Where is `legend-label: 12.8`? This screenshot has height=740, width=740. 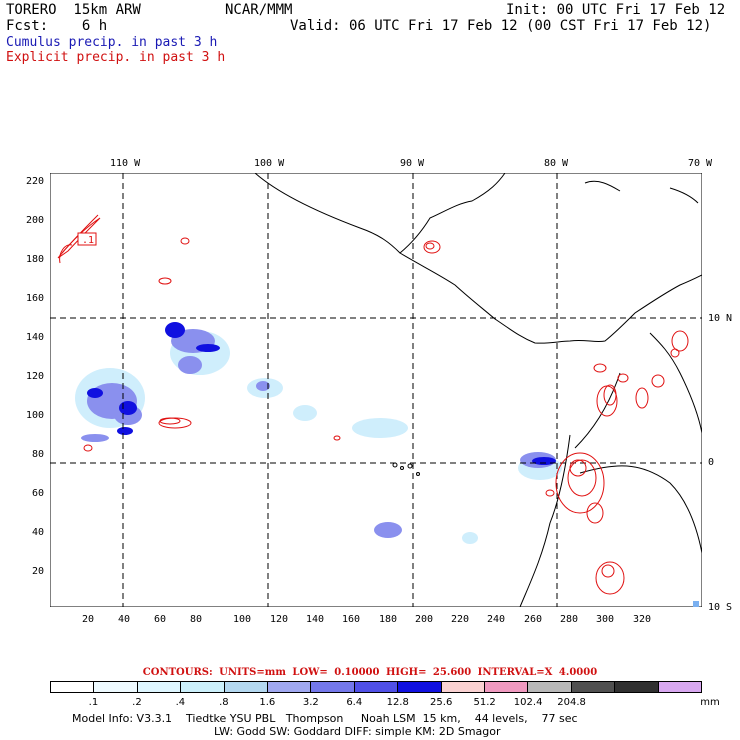 legend-label: 12.8 is located at coordinates (397, 702).